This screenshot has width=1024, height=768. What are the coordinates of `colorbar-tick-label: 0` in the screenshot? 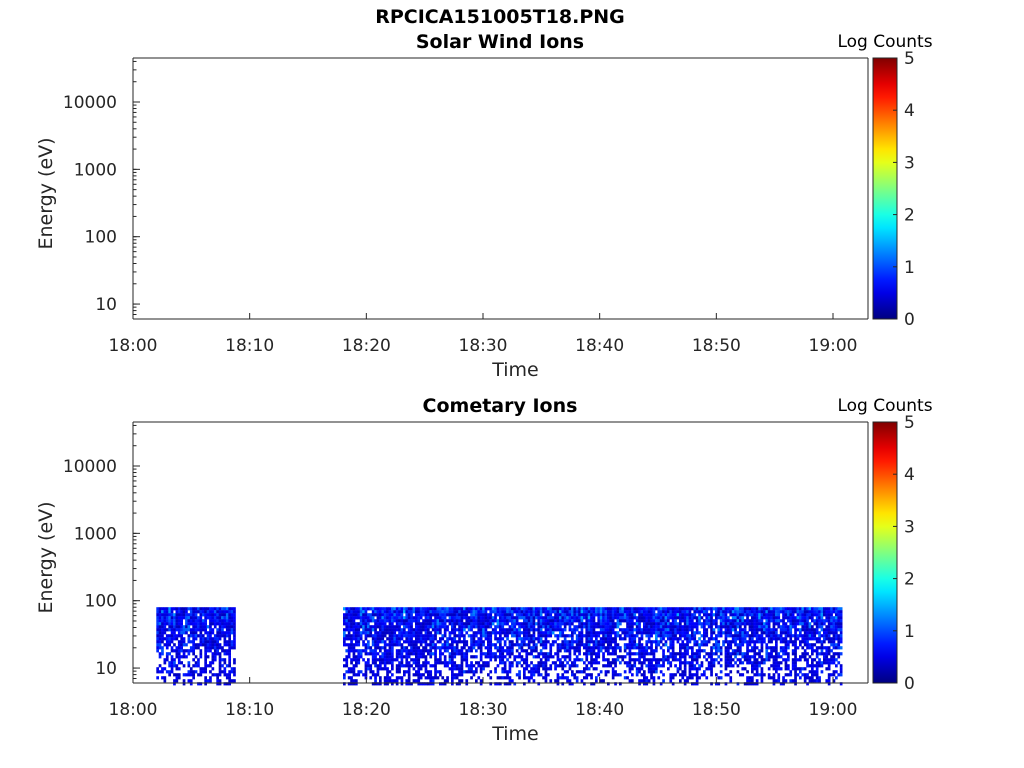 It's located at (909, 320).